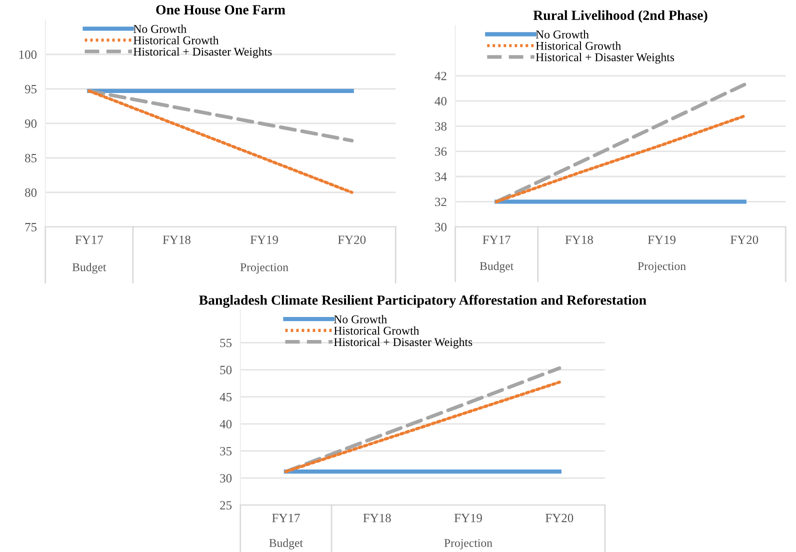 Image resolution: width=796 pixels, height=552 pixels. I want to click on y-tick-label: 25, so click(226, 505).